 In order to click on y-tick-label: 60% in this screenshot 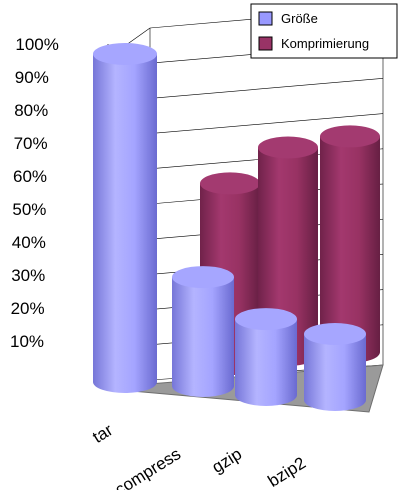, I will do `click(30, 176)`.